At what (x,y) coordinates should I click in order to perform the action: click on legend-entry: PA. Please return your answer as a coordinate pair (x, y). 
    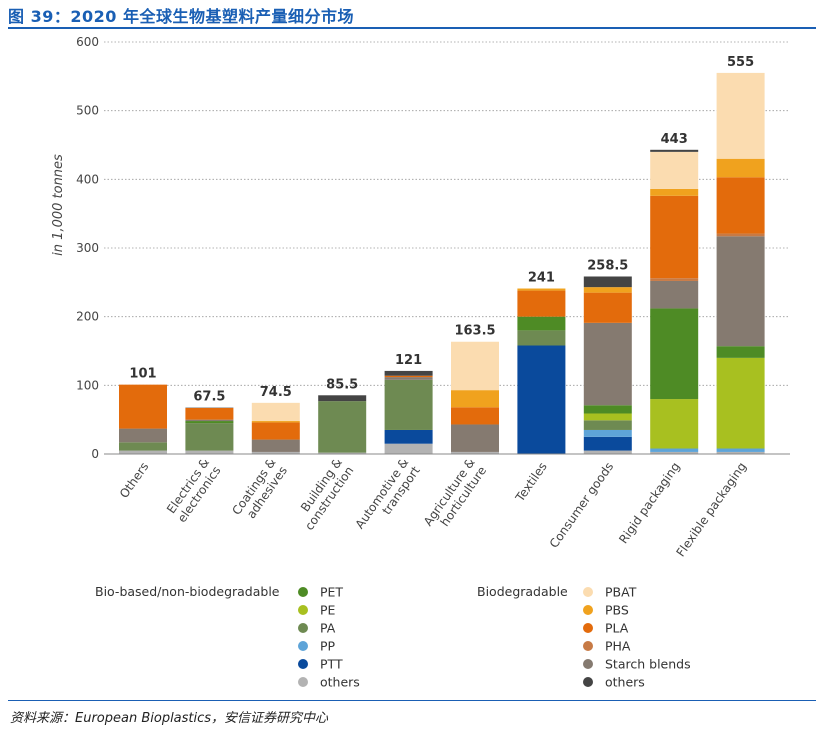
    Looking at the image, I should click on (328, 628).